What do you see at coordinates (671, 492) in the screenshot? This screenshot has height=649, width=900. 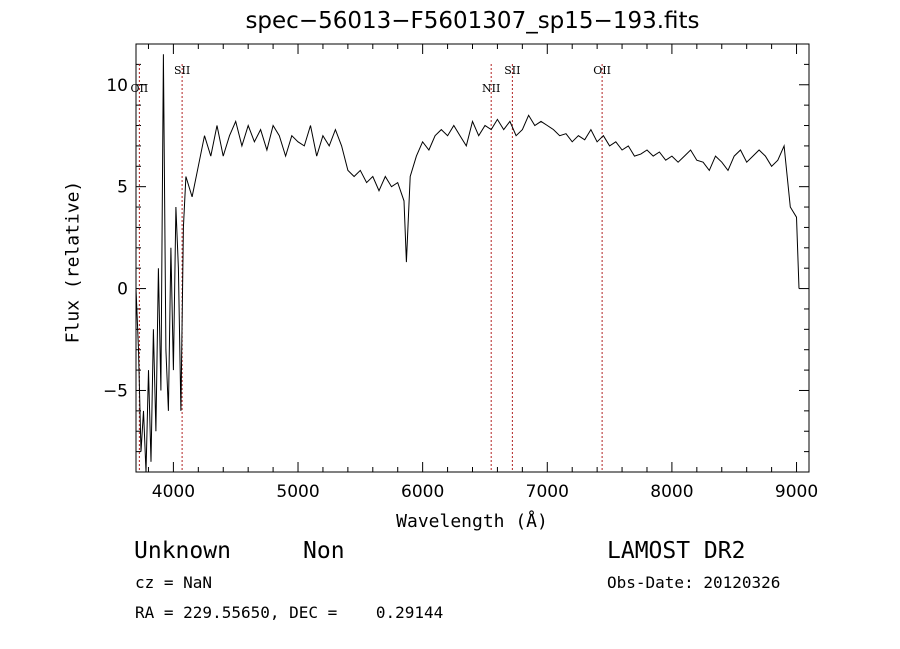 I see `x-tick-label: 8000` at bounding box center [671, 492].